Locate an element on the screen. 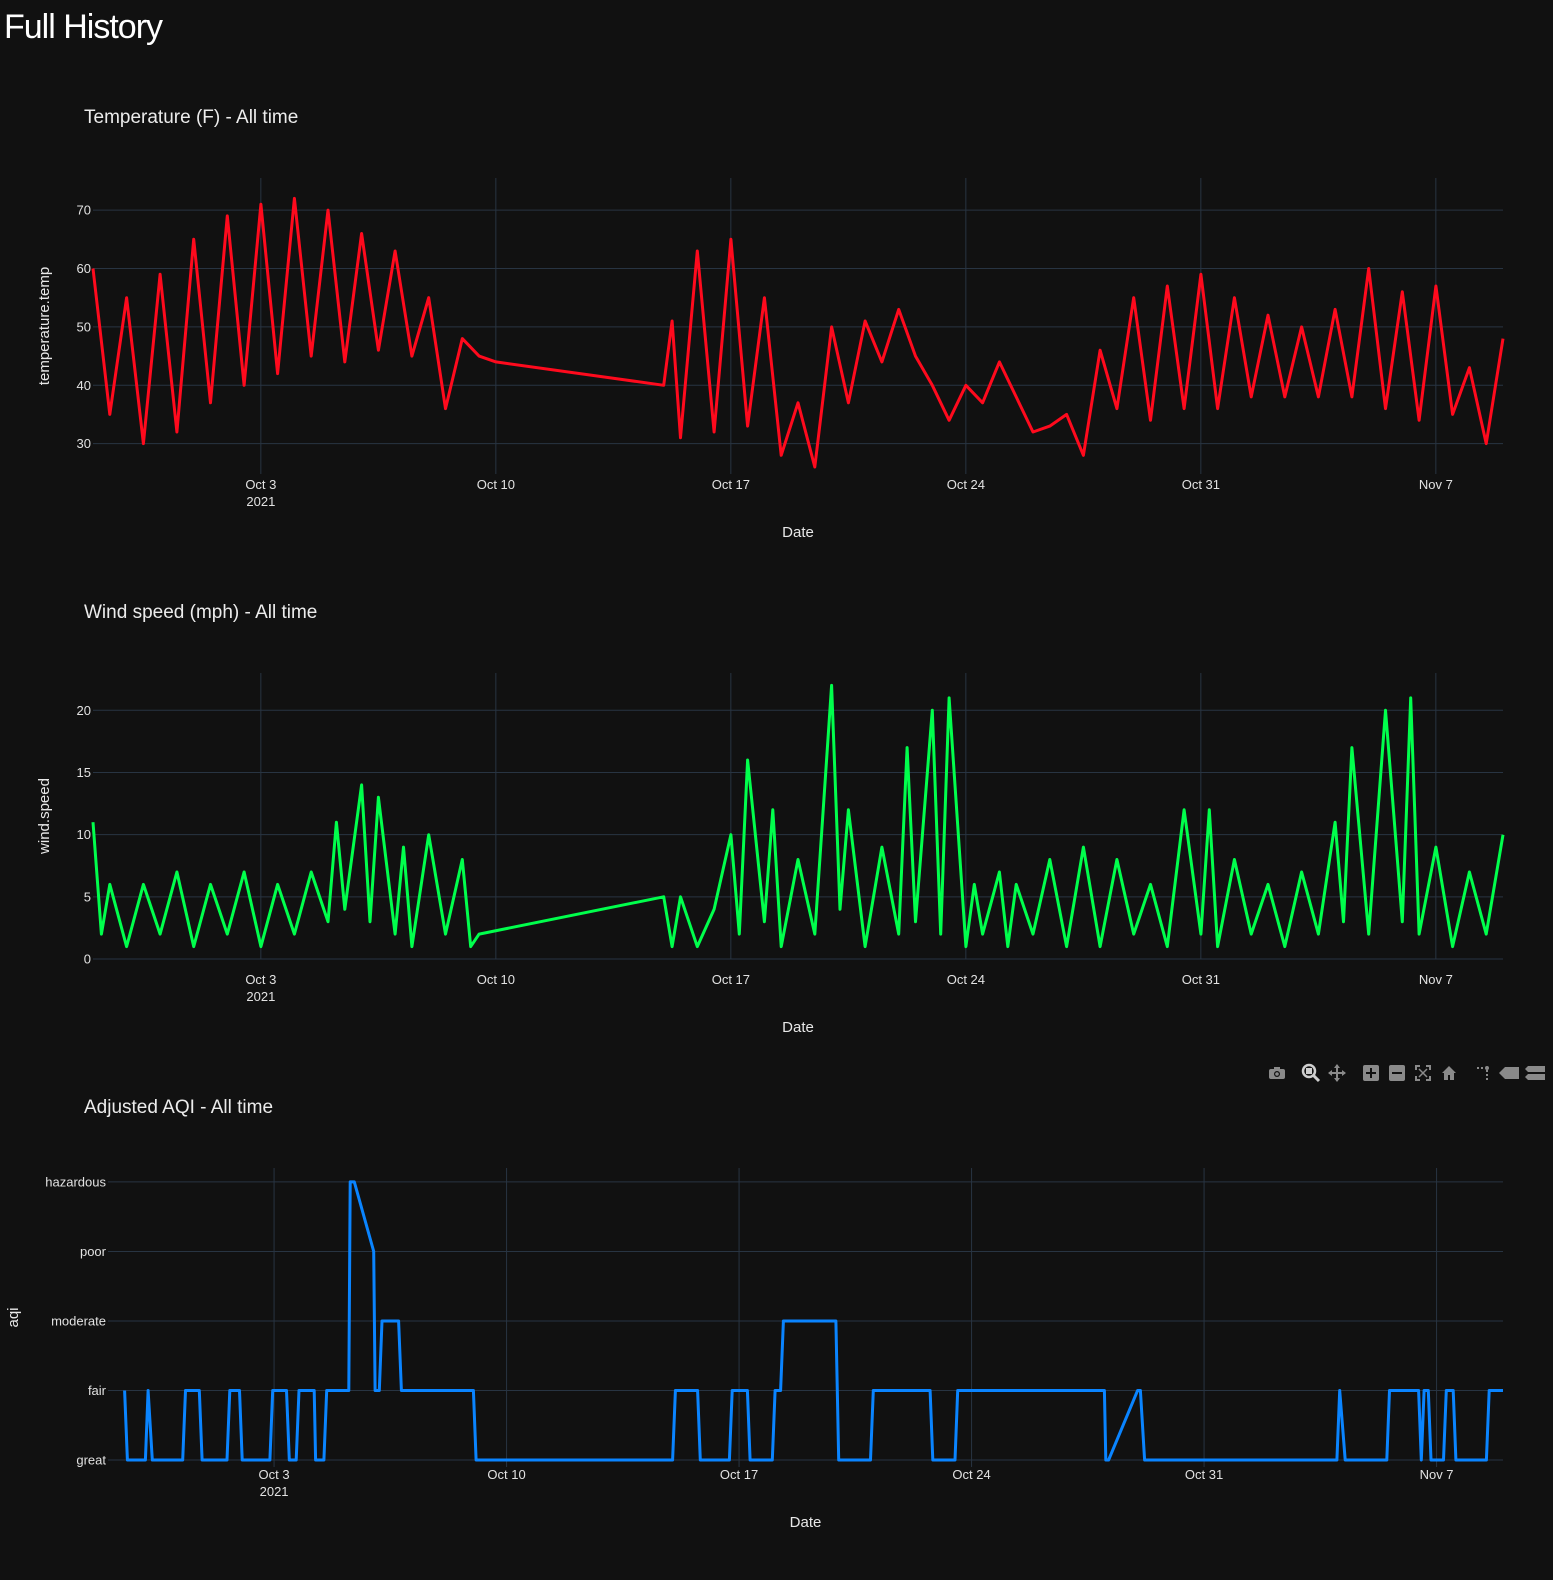 Image resolution: width=1553 pixels, height=1580 pixels. chart-title: Temperature (F) - All time is located at coordinates (191, 117).